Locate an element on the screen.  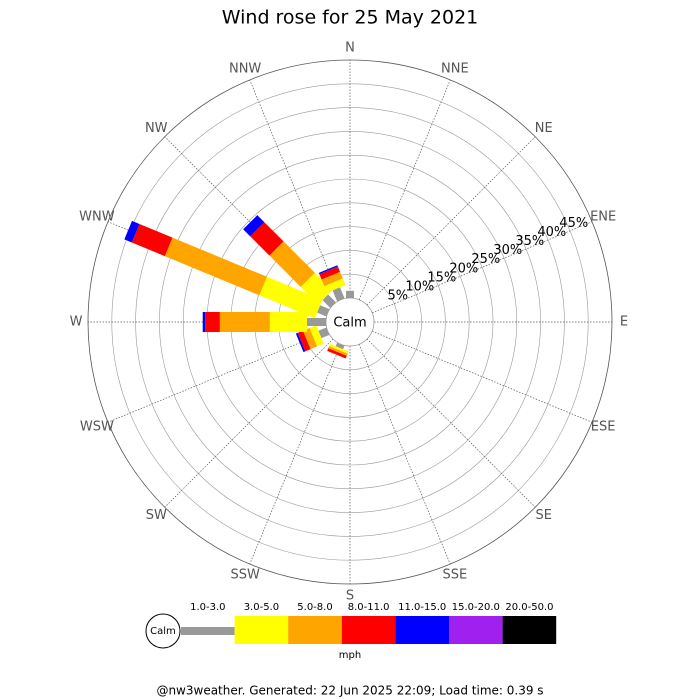
direction-label: SSE is located at coordinates (454, 575).